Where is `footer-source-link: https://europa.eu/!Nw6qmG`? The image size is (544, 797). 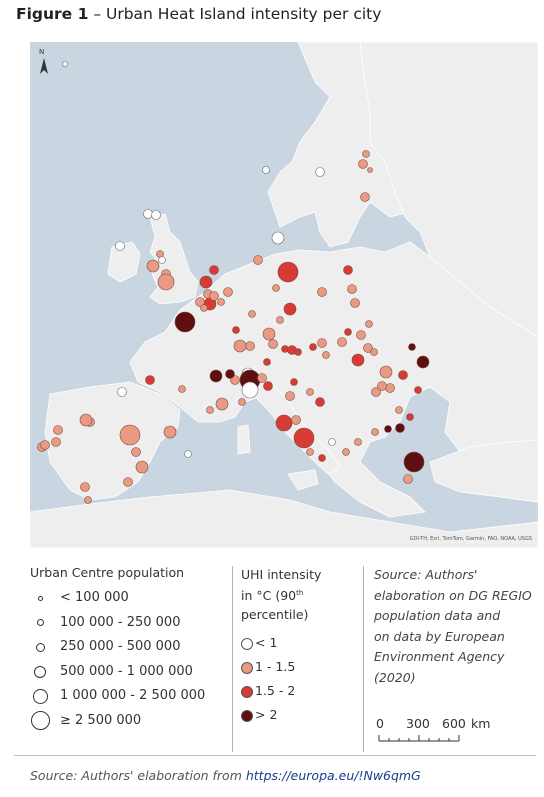 footer-source-link: https://europa.eu/!Nw6qmG is located at coordinates (333, 775).